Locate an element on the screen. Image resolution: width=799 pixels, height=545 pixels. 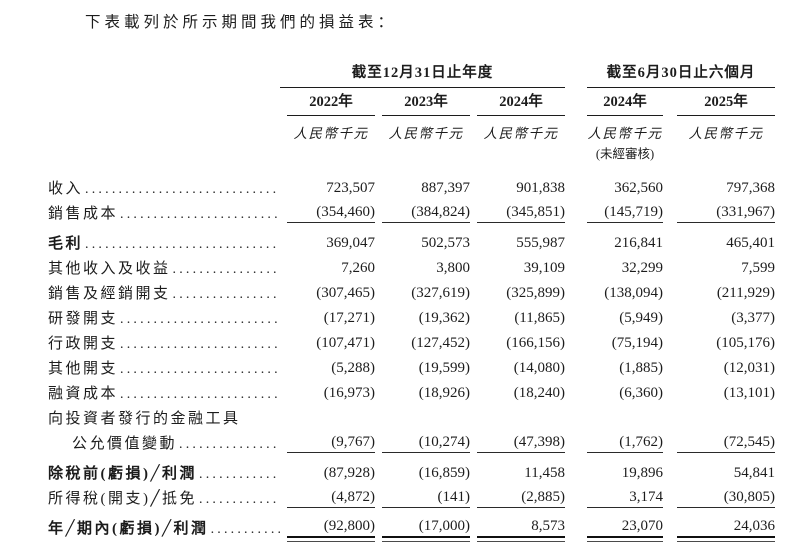
cell-value: (354,460) is located at coordinates (327, 214).